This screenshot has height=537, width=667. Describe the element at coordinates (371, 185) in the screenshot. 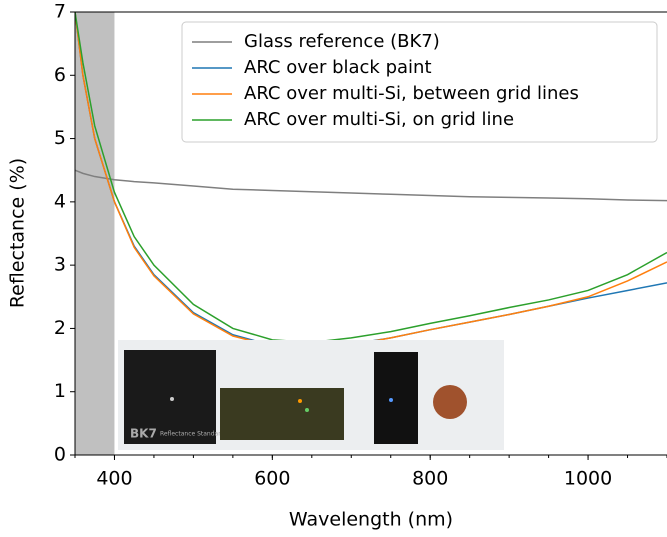

I see `series-line` at that location.